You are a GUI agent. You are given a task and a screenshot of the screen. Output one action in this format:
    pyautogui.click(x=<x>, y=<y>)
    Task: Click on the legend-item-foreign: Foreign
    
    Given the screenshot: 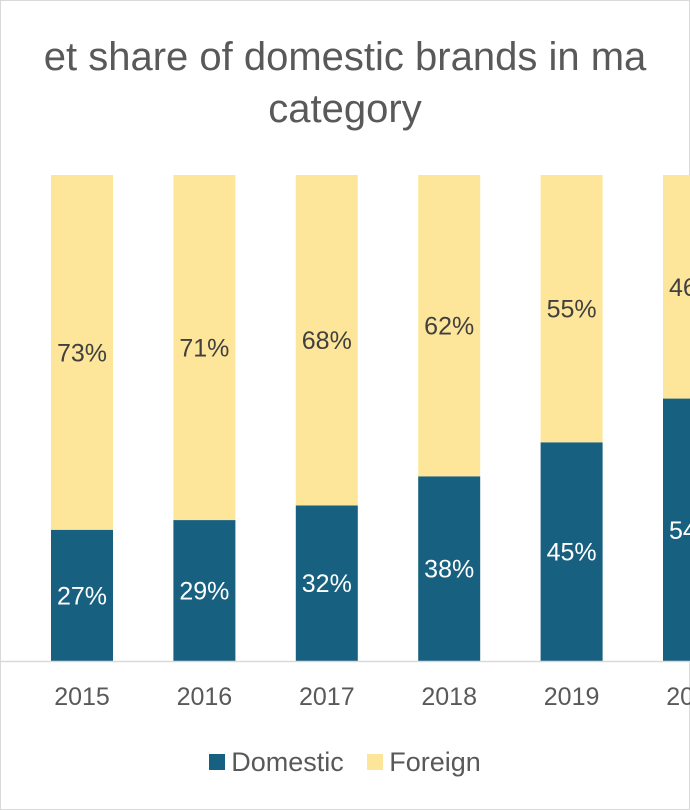 What is the action you would take?
    pyautogui.click(x=424, y=762)
    